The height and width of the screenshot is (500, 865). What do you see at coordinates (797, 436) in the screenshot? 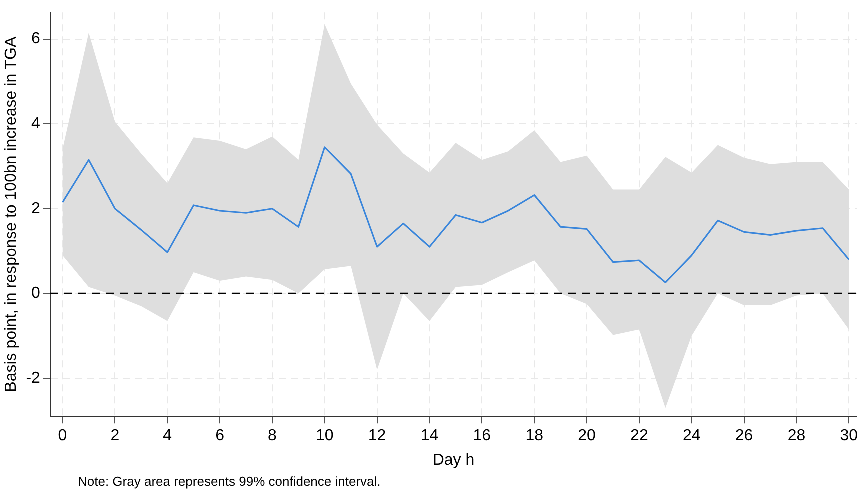
I see `x-tick-label: 28` at bounding box center [797, 436].